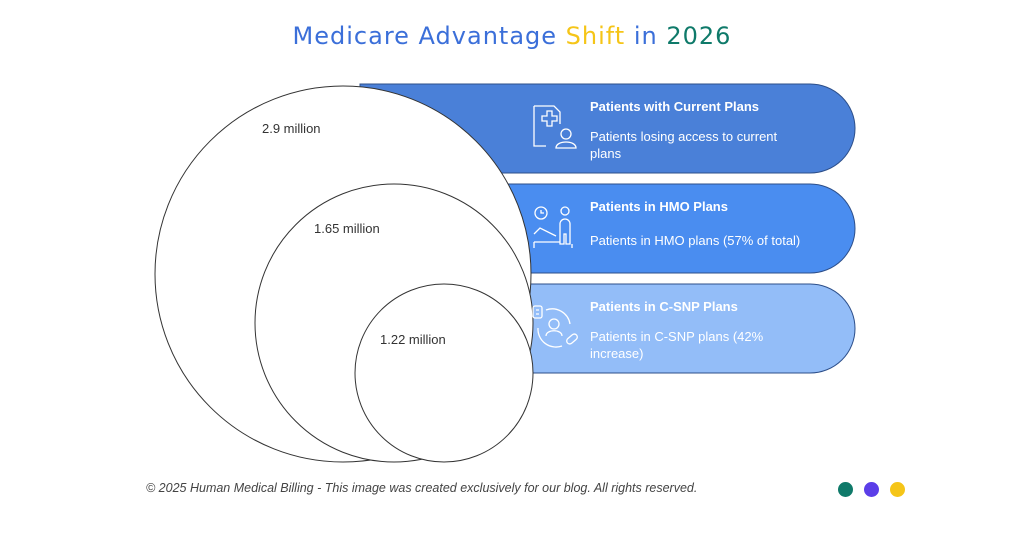 Image resolution: width=1024 pixels, height=535 pixels. I want to click on patient-care-pill-icon, so click(555, 326).